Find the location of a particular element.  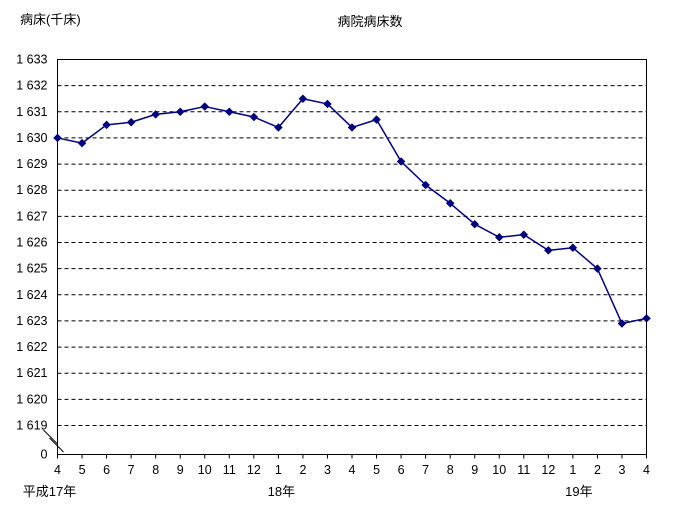

y-axis-unit-label: 病床(千床) is located at coordinates (50, 19).